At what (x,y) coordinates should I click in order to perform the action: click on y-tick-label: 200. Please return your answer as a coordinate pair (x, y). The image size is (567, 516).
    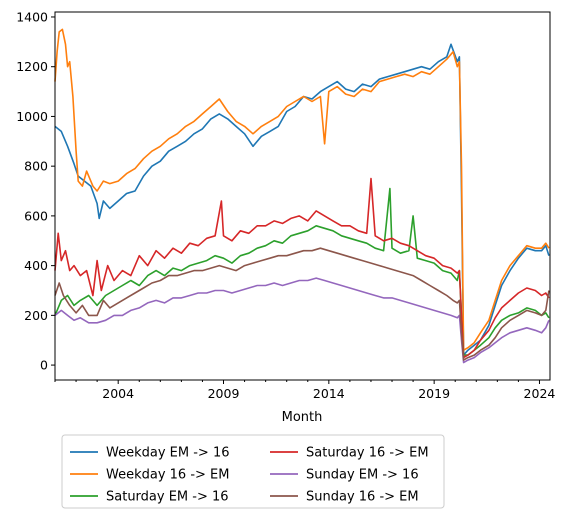
    Looking at the image, I should click on (36, 315).